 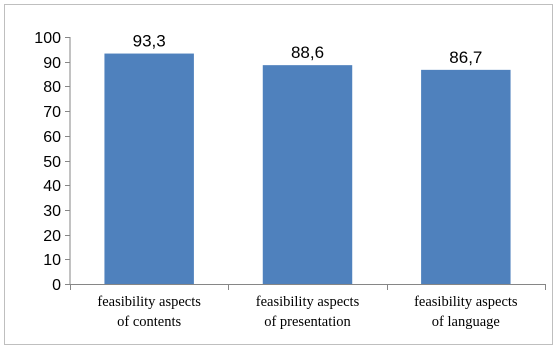 I want to click on x-category-label: of contents, so click(x=149, y=322).